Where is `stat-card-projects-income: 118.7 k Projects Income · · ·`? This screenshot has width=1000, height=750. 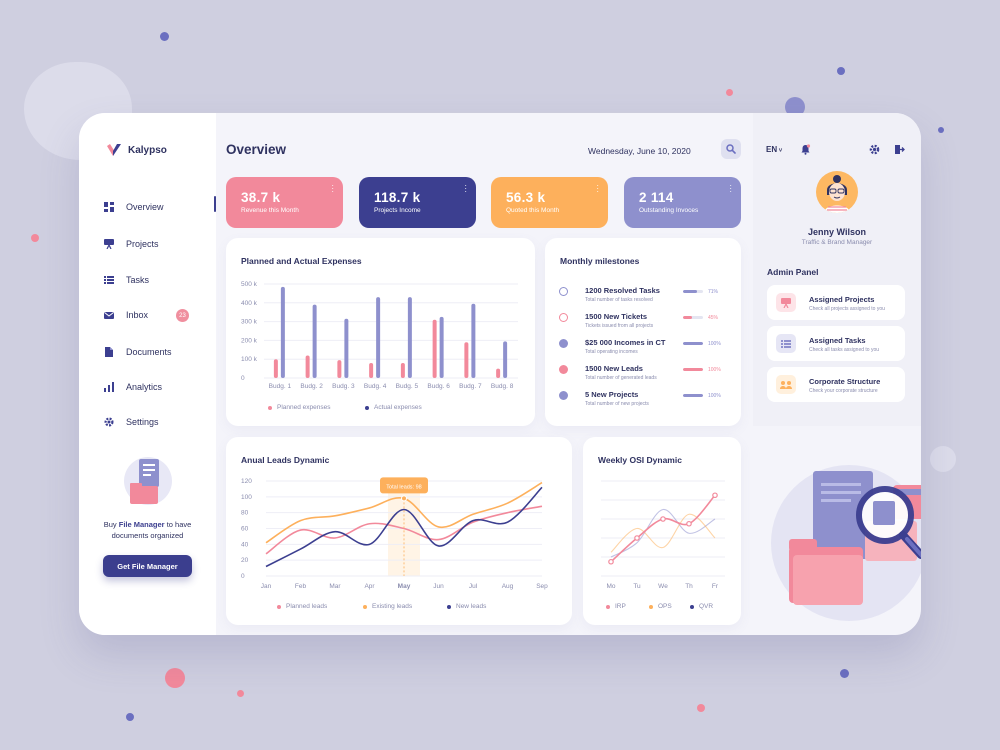 stat-card-projects-income: 118.7 k Projects Income · · · is located at coordinates (417, 202).